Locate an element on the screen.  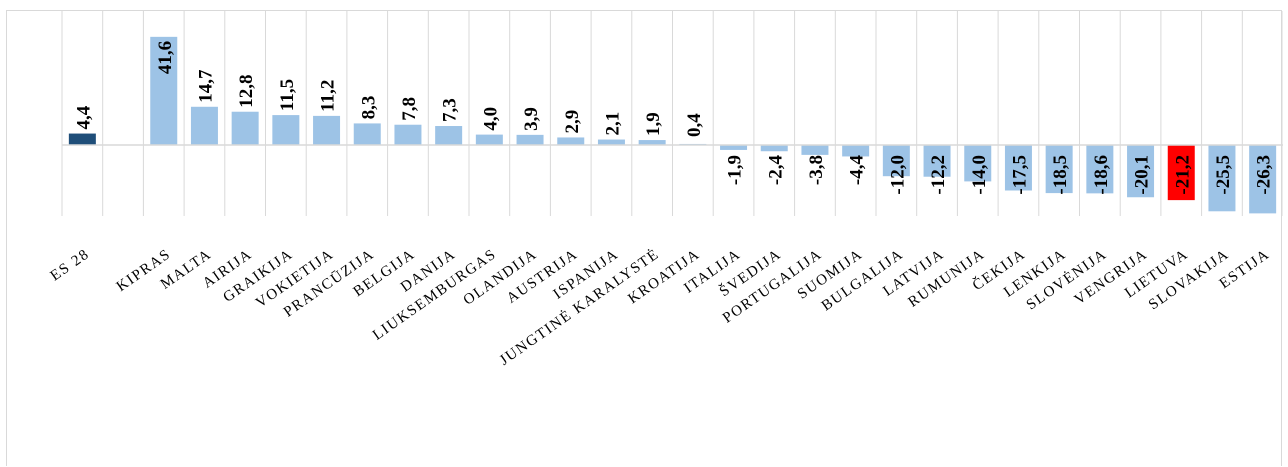
value-label: -21,2 is located at coordinates (1182, 175).